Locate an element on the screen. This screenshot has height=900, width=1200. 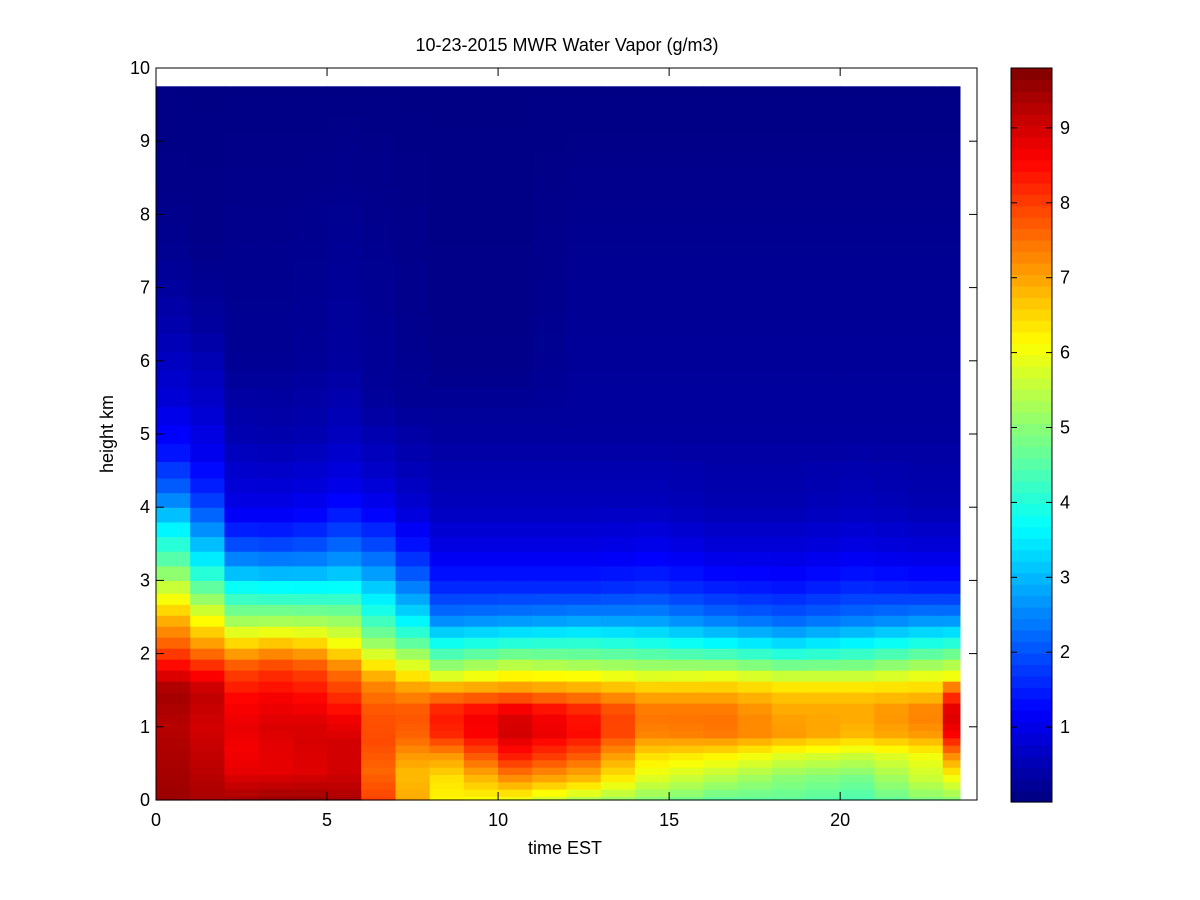
colorbar-tick-label: 4 is located at coordinates (1065, 502).